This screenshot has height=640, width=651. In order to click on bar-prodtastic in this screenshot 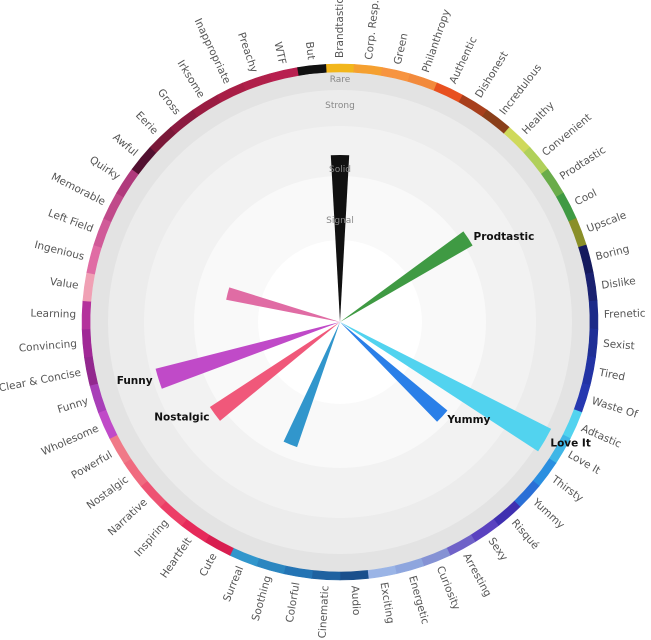, I will do `click(406, 276)`.